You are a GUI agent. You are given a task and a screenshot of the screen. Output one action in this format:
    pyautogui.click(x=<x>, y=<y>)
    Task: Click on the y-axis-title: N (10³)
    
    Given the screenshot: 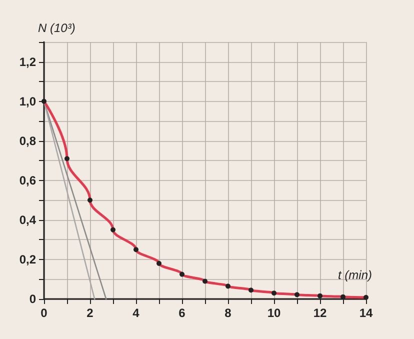 What is the action you would take?
    pyautogui.click(x=57, y=28)
    